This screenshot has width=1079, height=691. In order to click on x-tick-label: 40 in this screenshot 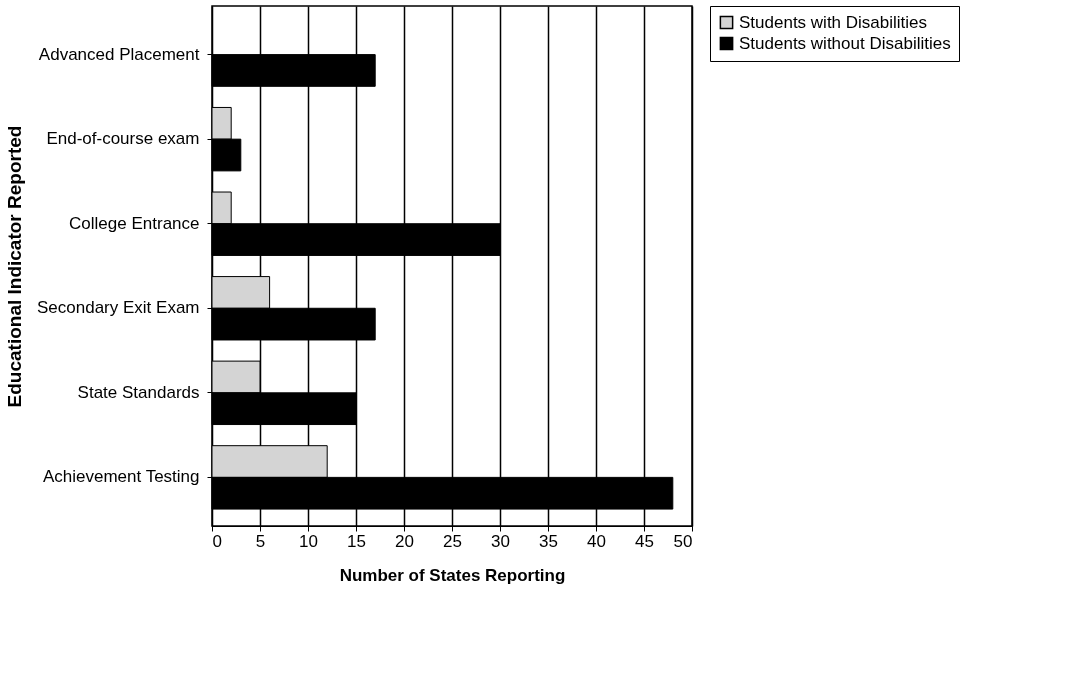, I will do `click(596, 541)`.